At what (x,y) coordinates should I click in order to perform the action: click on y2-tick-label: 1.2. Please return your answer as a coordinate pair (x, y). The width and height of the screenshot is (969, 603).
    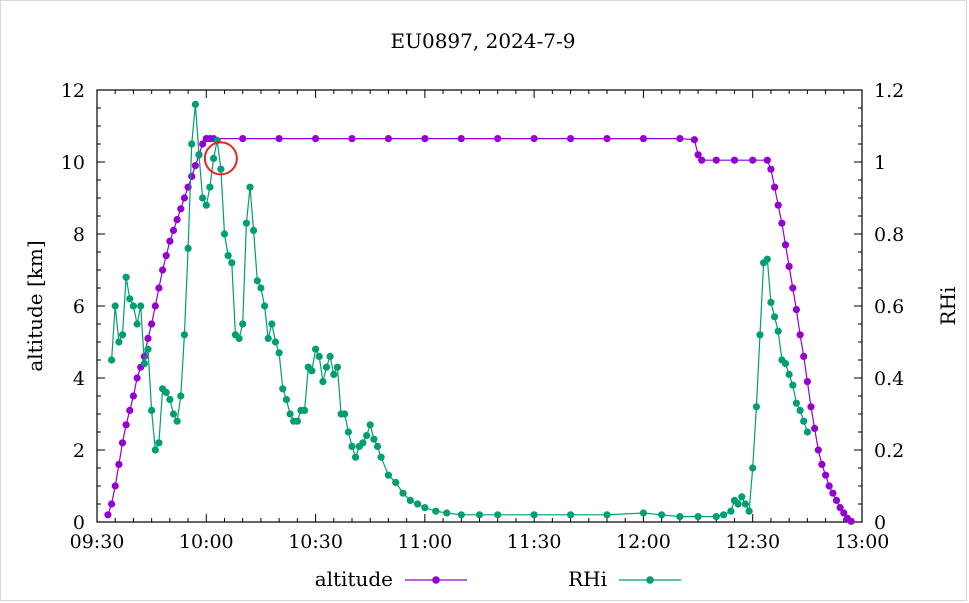
    Looking at the image, I should click on (889, 91).